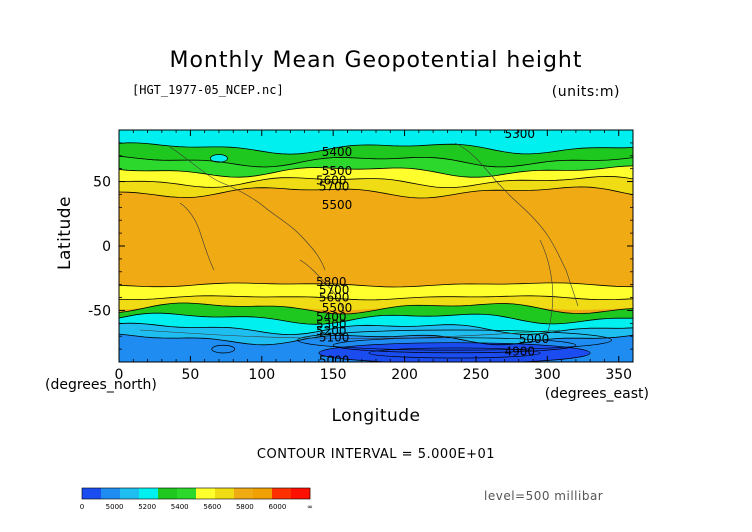  Describe the element at coordinates (404, 375) in the screenshot. I see `x-tick-label: 200` at that location.